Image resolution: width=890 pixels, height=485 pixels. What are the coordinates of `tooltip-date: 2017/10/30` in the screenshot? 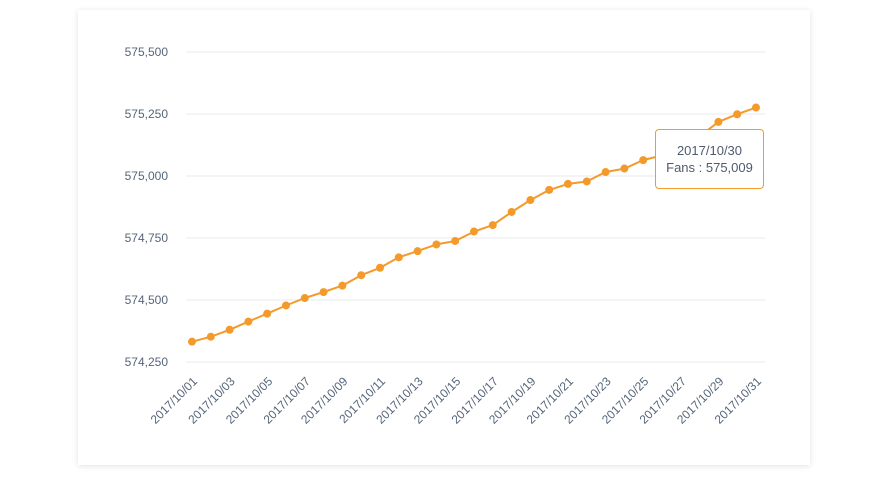 It's located at (709, 150).